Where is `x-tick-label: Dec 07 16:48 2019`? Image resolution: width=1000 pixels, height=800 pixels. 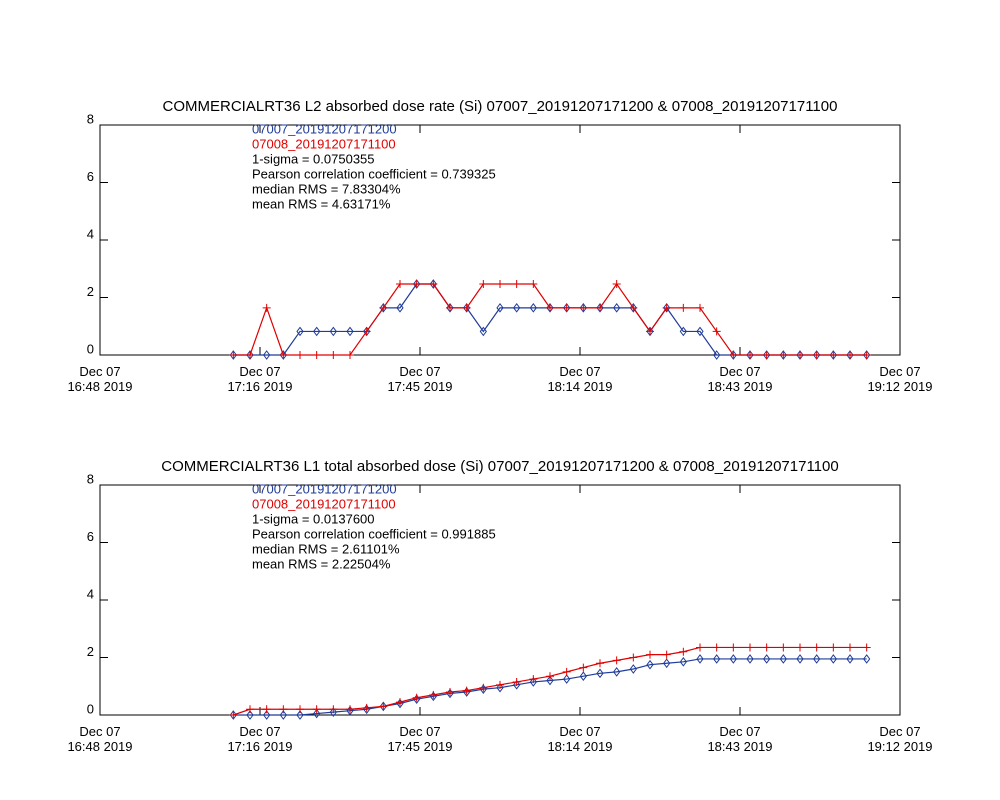
x-tick-label: Dec 07 16:48 2019 is located at coordinates (100, 379).